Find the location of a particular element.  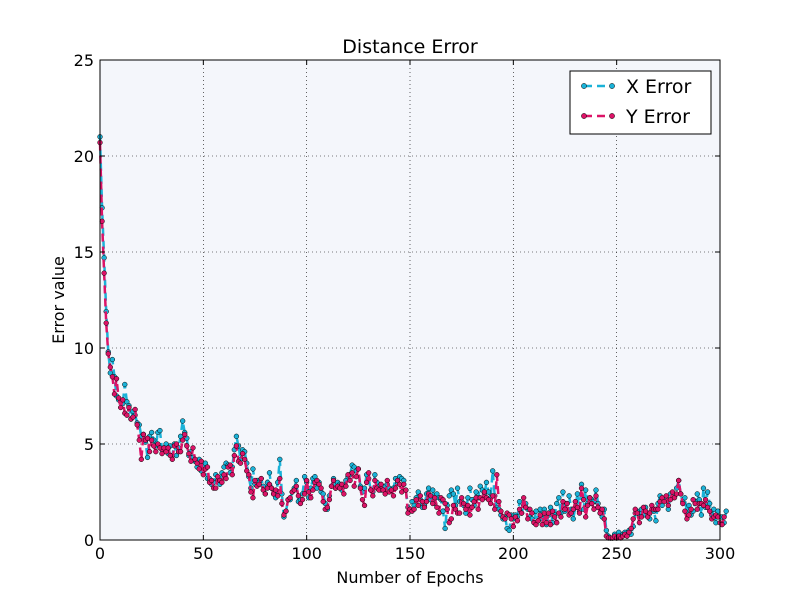

y-tick-label: 10 is located at coordinates (84, 348).